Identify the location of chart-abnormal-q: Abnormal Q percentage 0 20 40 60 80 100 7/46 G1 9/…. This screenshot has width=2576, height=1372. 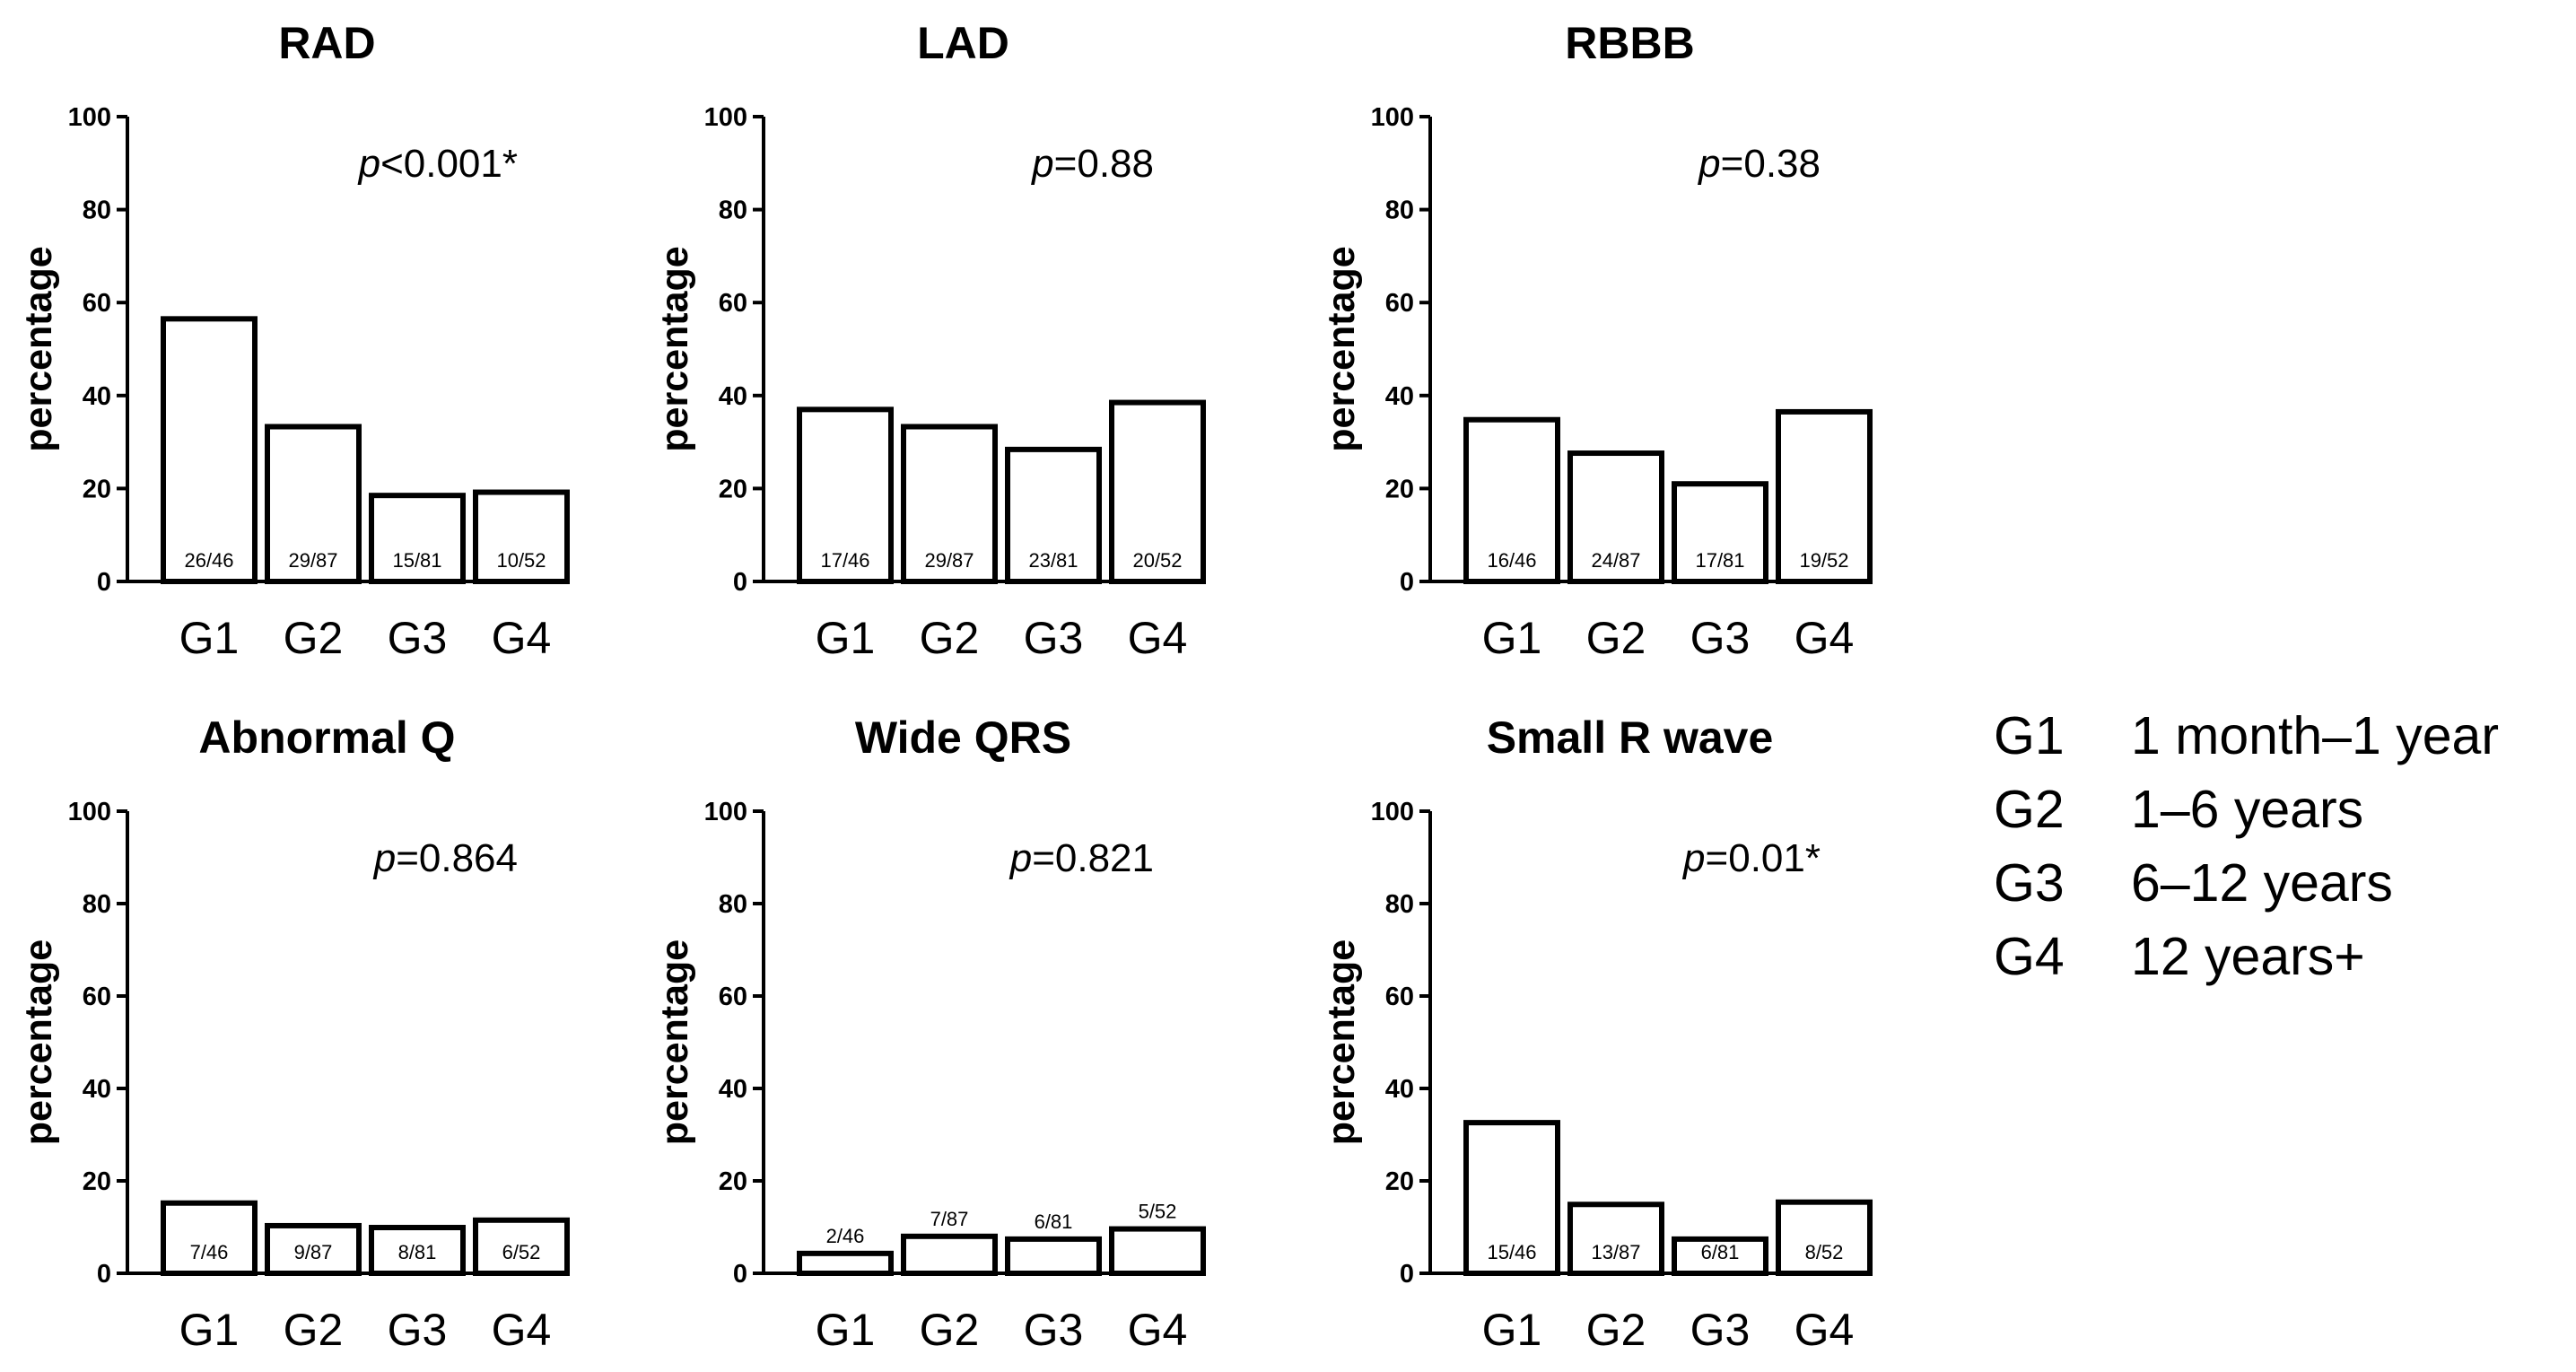
(293, 1033).